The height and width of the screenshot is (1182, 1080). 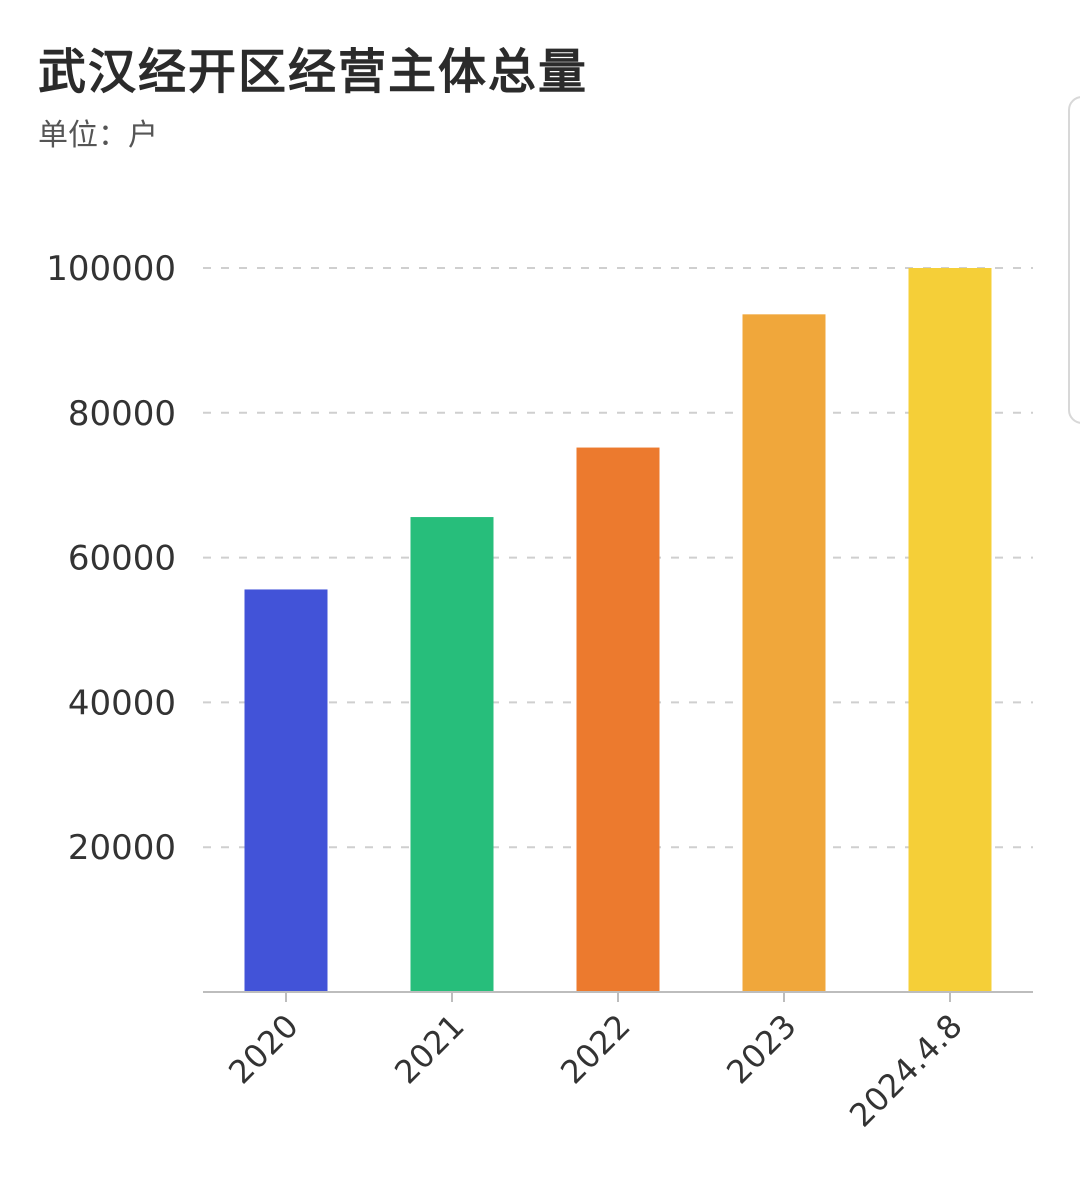 I want to click on y-tick-label: 20000, so click(x=122, y=848).